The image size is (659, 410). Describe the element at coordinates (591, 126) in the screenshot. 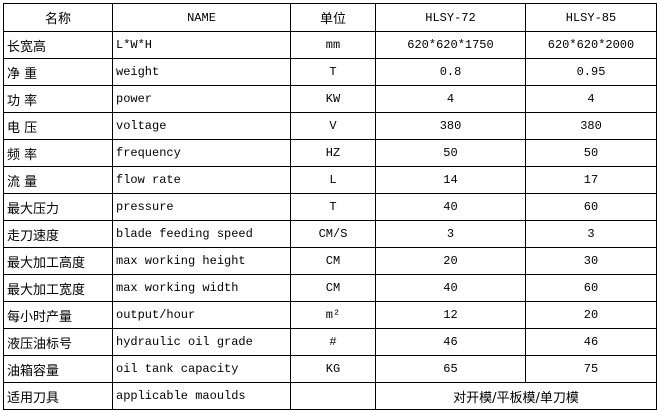

I see `spec-value-b: 380` at that location.